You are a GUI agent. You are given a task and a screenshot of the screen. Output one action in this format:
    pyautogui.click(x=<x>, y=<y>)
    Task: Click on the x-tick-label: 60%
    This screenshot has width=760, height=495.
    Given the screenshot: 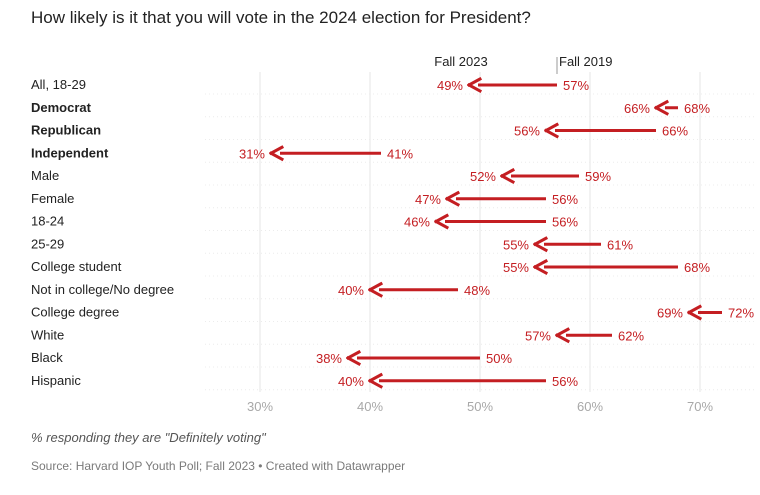 What is the action you would take?
    pyautogui.click(x=590, y=406)
    